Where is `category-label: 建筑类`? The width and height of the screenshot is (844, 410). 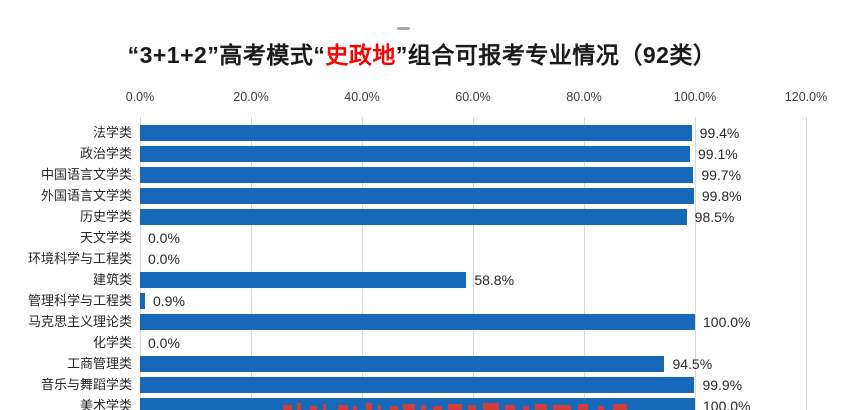 category-label: 建筑类 is located at coordinates (112, 279).